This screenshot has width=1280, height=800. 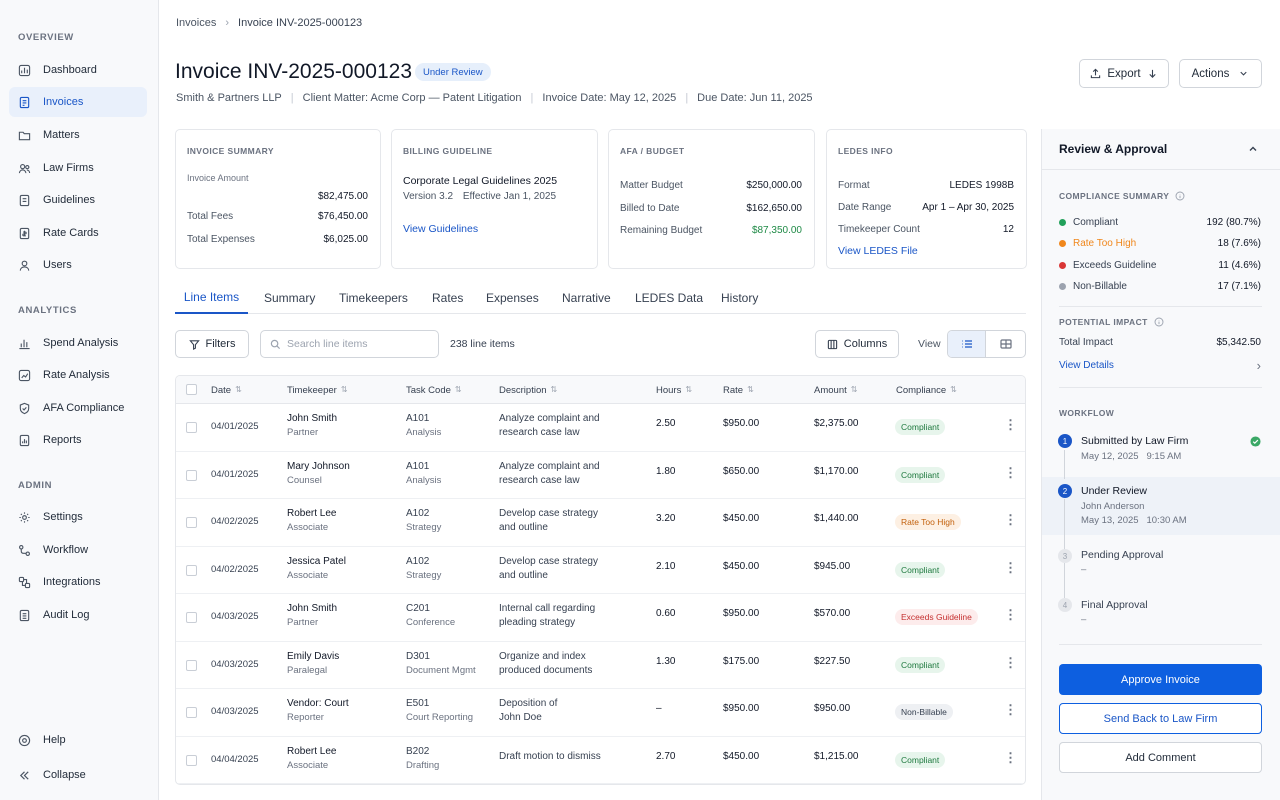 I want to click on summary-label: Total Expenses, so click(x=221, y=239).